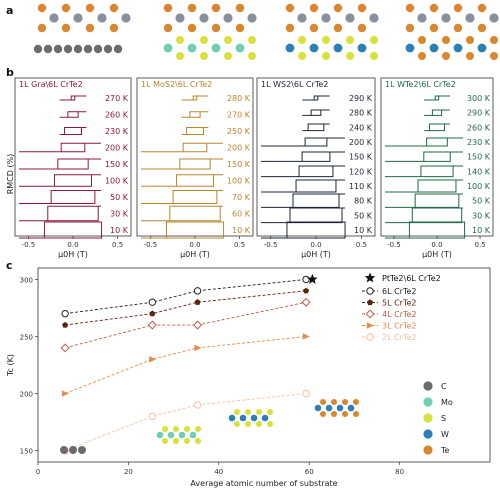  Describe the element at coordinates (315, 245) in the screenshot. I see `x-tick-label: 0.0` at that location.